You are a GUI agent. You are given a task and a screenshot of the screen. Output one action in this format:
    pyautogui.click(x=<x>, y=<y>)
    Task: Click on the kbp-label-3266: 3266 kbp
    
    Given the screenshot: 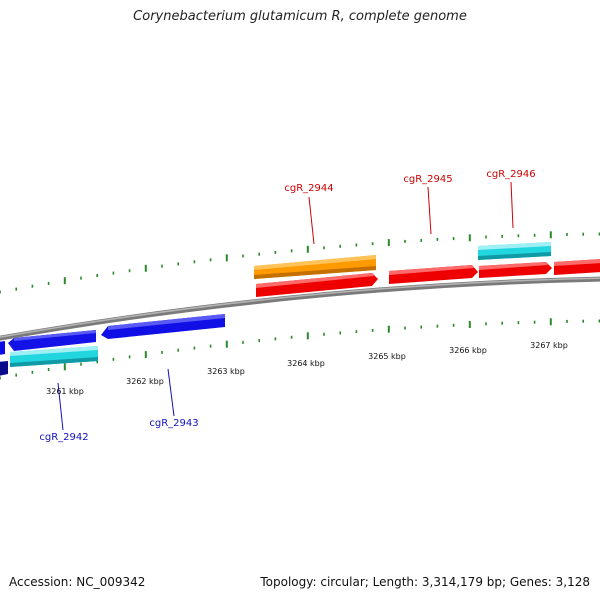 What is the action you would take?
    pyautogui.click(x=468, y=350)
    